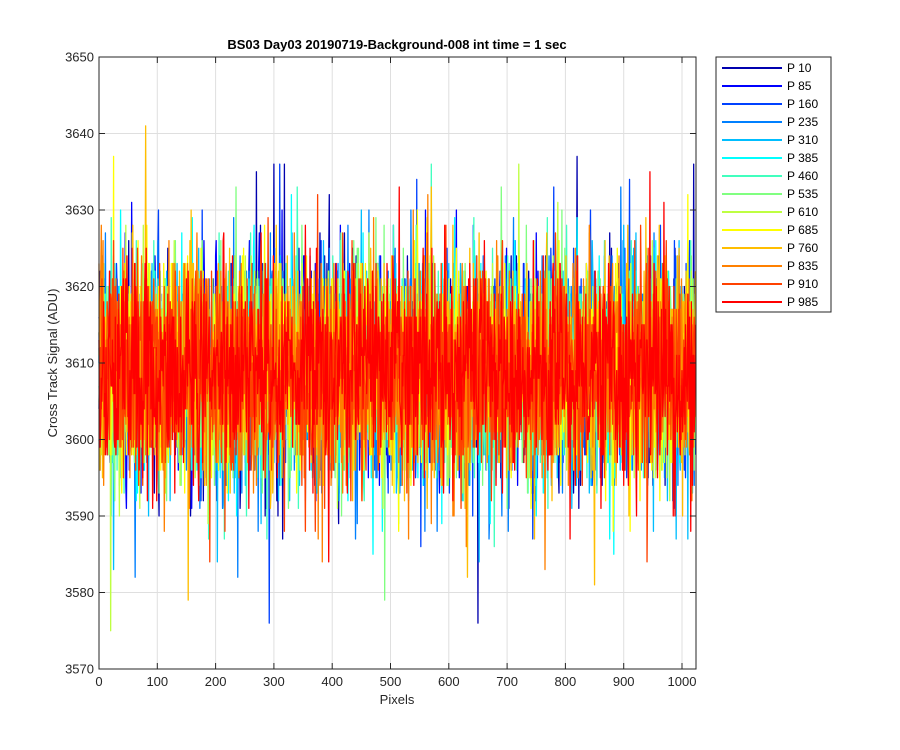  I want to click on legend-entry-label: P 310, so click(802, 140).